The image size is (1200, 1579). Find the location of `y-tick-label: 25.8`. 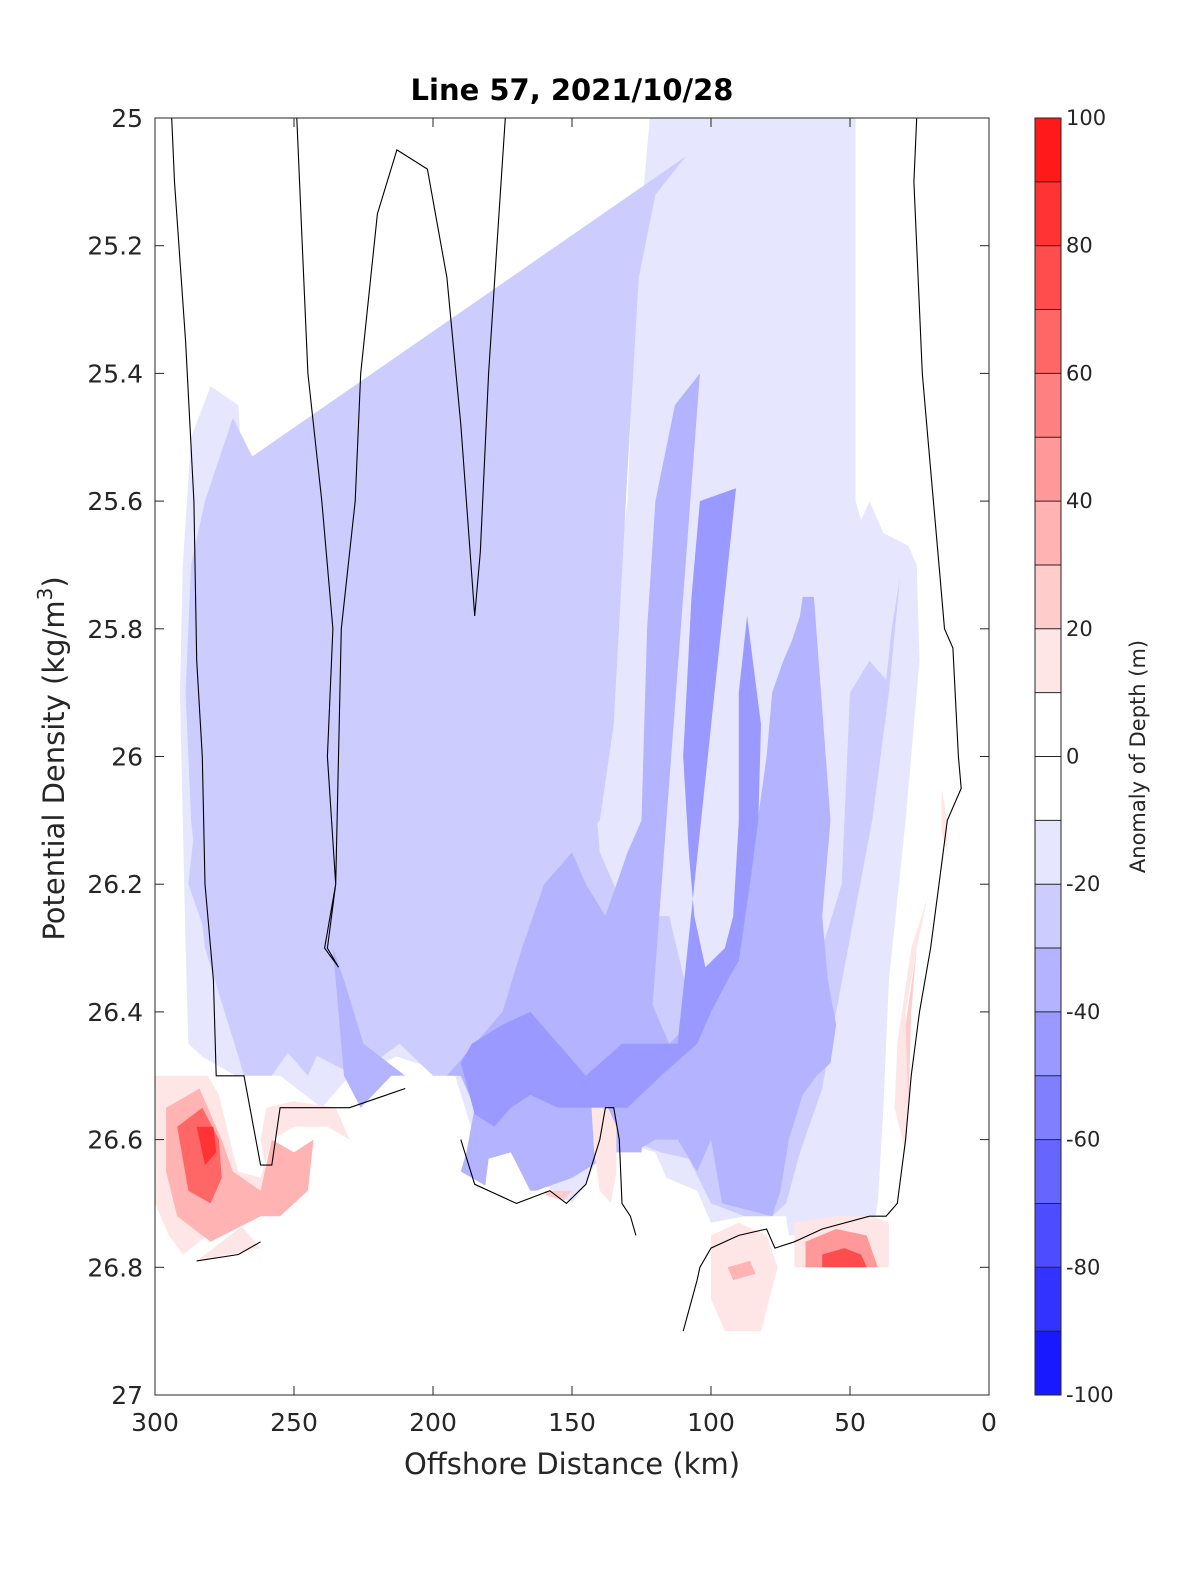

y-tick-label: 25.8 is located at coordinates (115, 629).